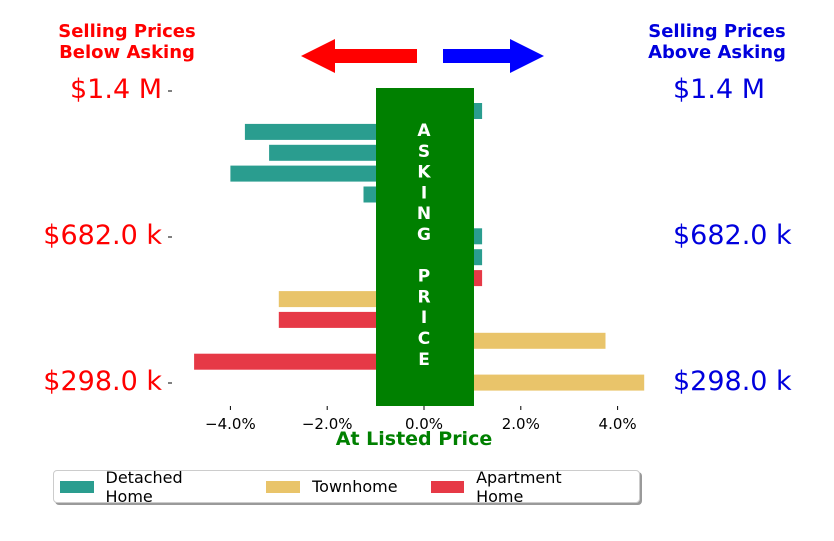 The width and height of the screenshot is (834, 541). Describe the element at coordinates (424, 424) in the screenshot. I see `x-tick-label: 0.0%` at that location.